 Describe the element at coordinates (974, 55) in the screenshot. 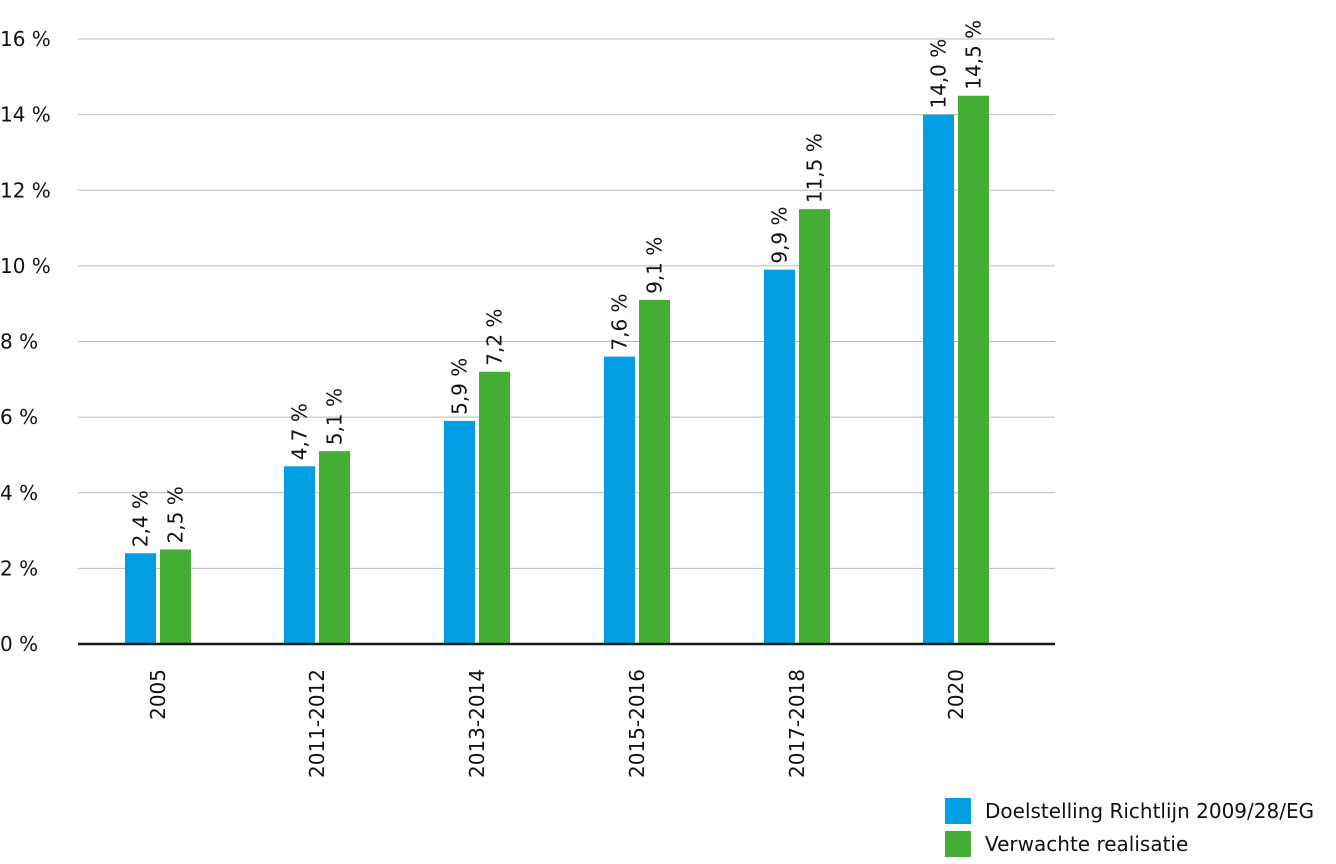

I see `value-label: 14,5 %` at that location.